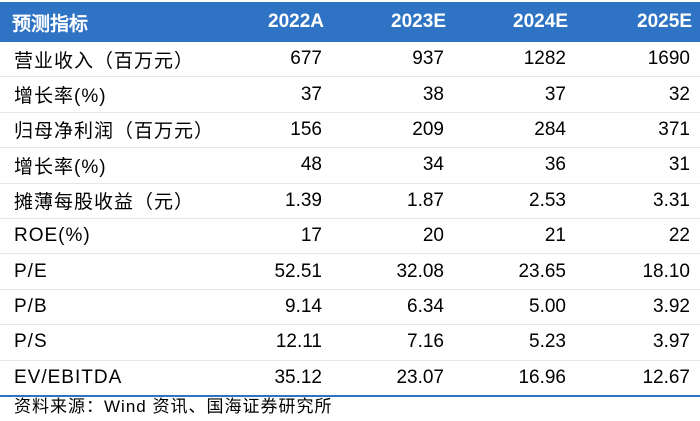 This screenshot has height=421, width=700. Describe the element at coordinates (393, 201) in the screenshot. I see `cell-value: 1.87` at that location.